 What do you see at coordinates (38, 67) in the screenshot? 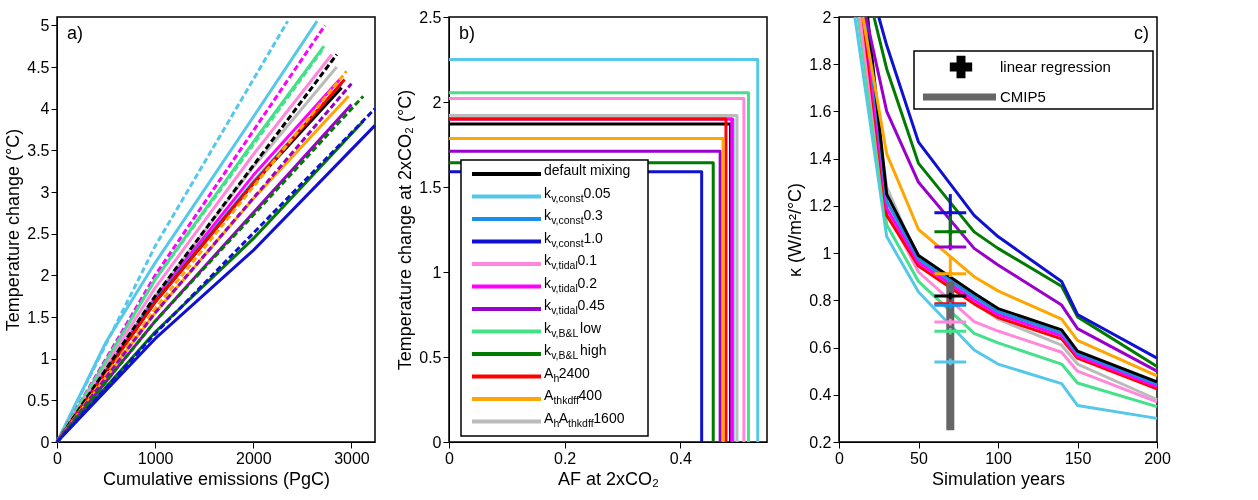
I see `y-tick-label: 4.5` at bounding box center [38, 67].